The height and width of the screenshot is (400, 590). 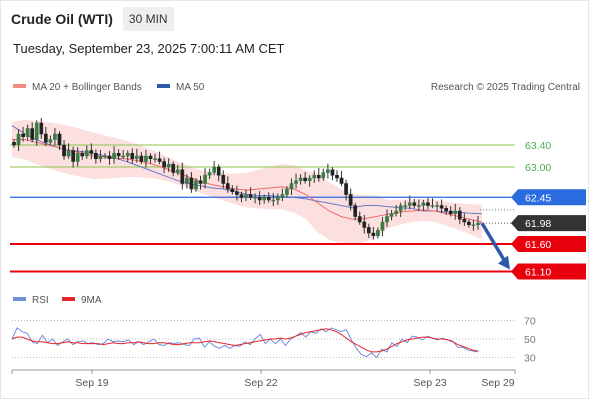 What do you see at coordinates (493, 242) in the screenshot?
I see `forecast-arrow-shaft` at bounding box center [493, 242].